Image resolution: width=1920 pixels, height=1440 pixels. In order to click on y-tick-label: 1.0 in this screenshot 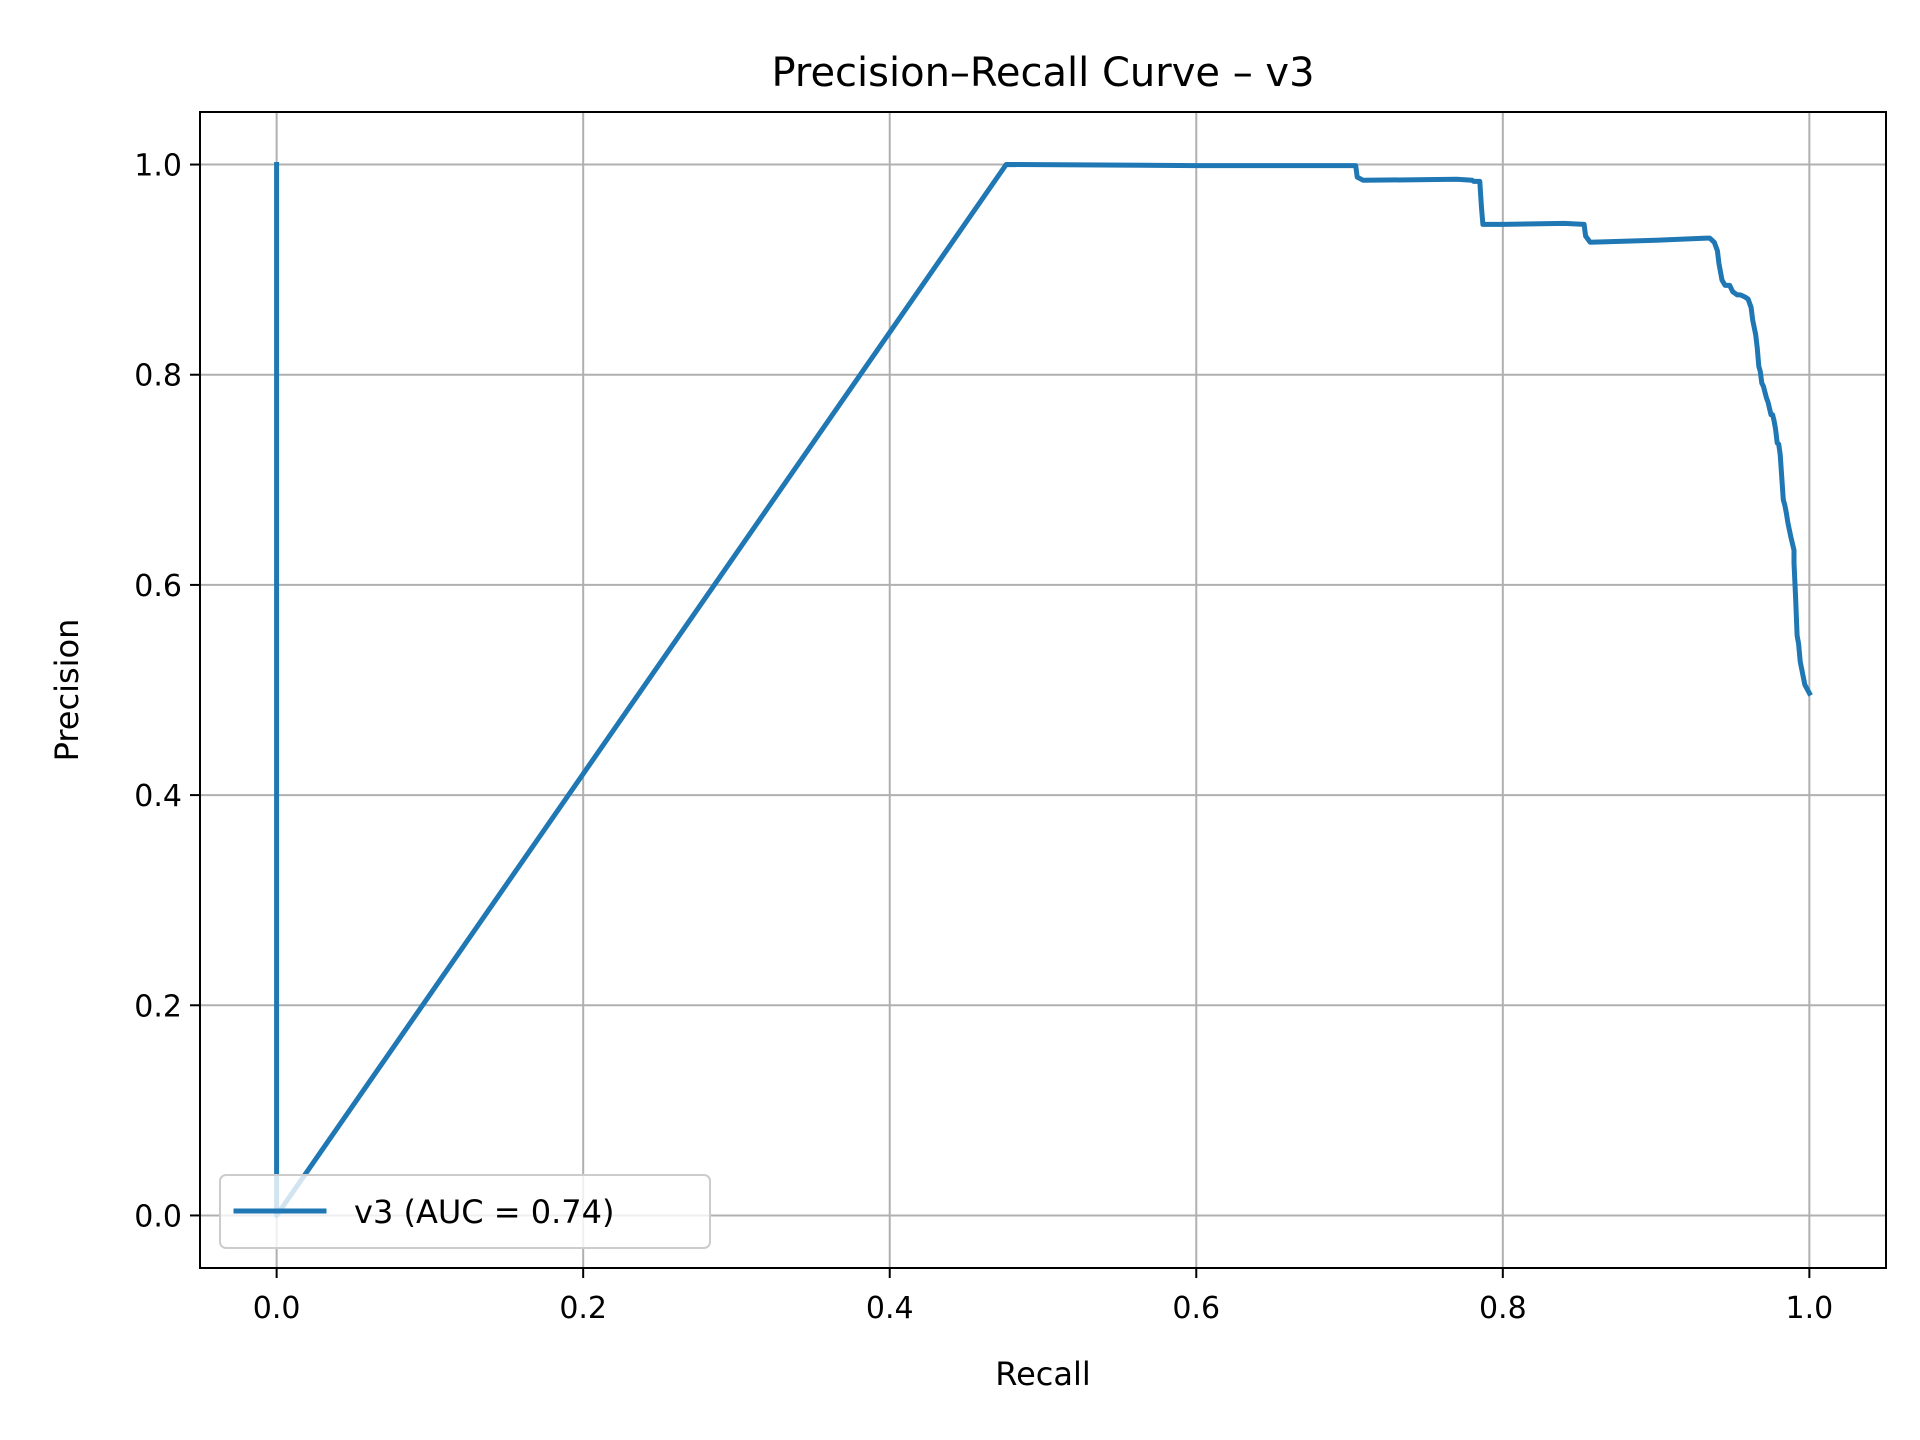, I will do `click(158, 166)`.